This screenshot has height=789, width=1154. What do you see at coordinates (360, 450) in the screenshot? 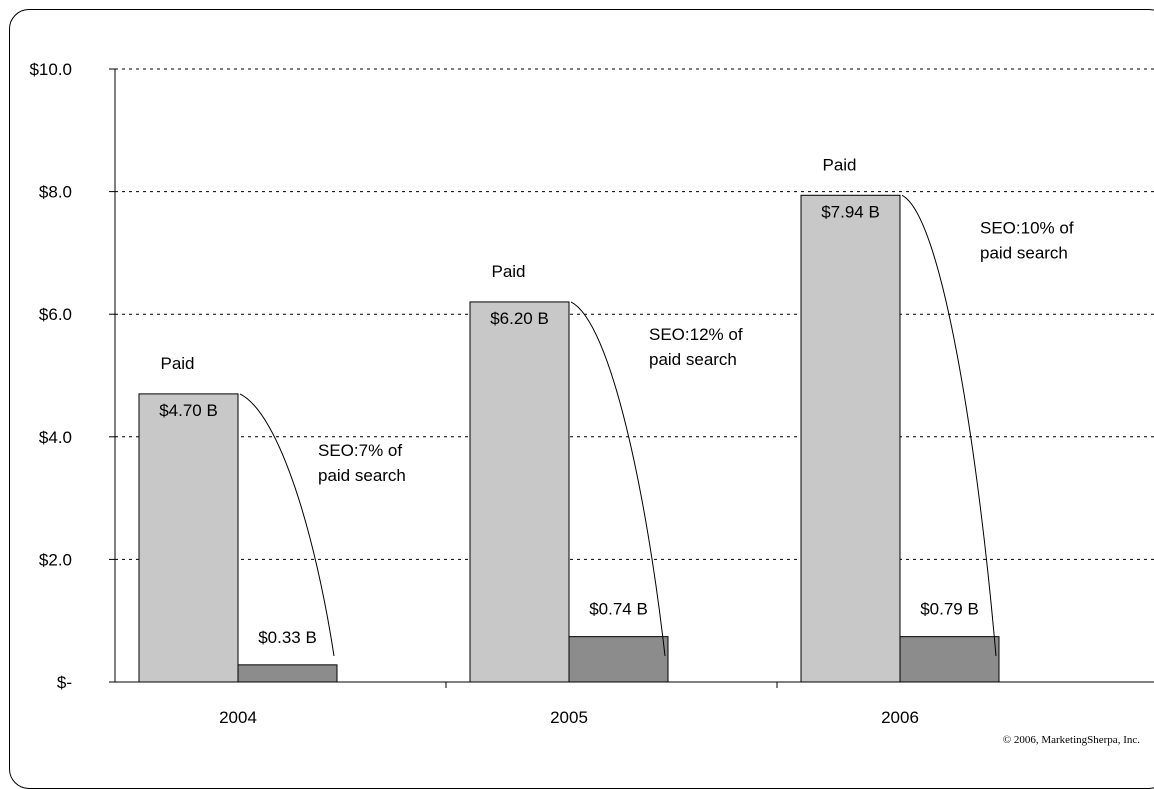
I see `seo-annotation-line1: SEO:7% of` at bounding box center [360, 450].